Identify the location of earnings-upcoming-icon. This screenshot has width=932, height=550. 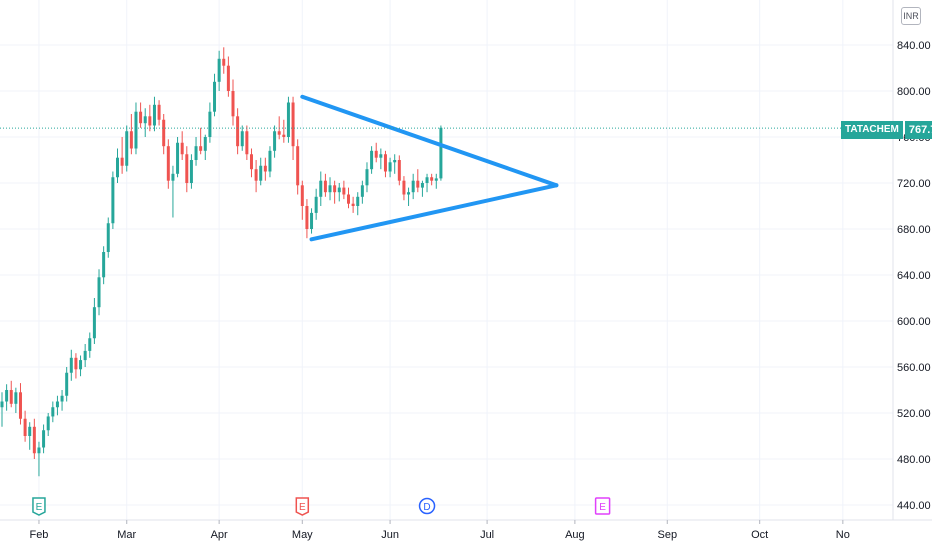
(602, 506).